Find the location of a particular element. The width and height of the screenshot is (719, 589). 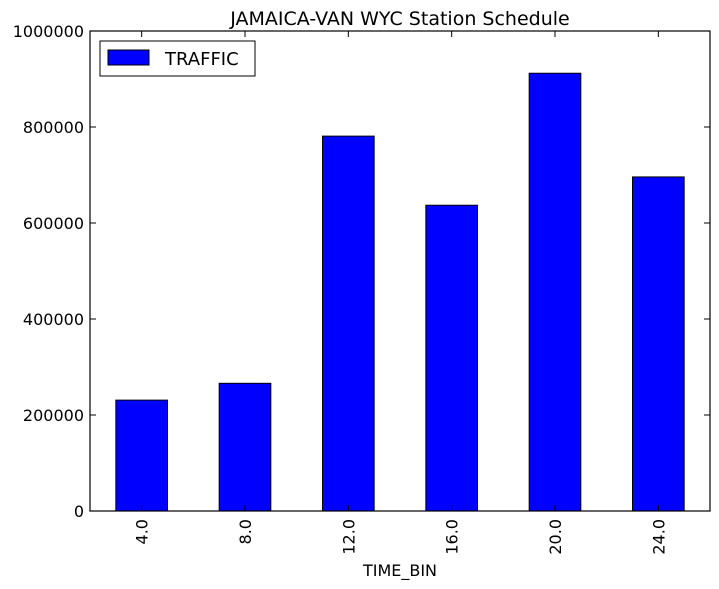

bar-24.0 is located at coordinates (658, 344).